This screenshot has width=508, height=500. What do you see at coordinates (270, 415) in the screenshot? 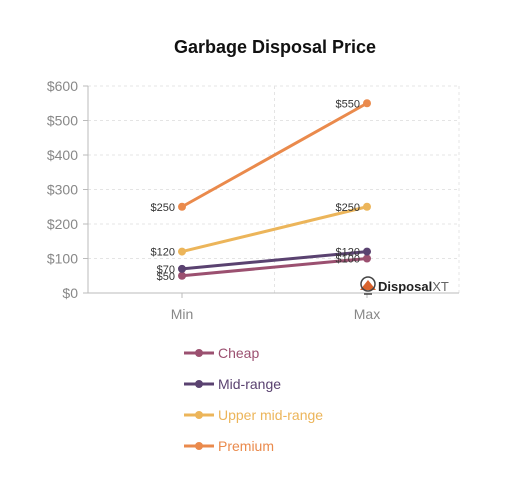
I see `legend-label: Upper mid-range` at bounding box center [270, 415].